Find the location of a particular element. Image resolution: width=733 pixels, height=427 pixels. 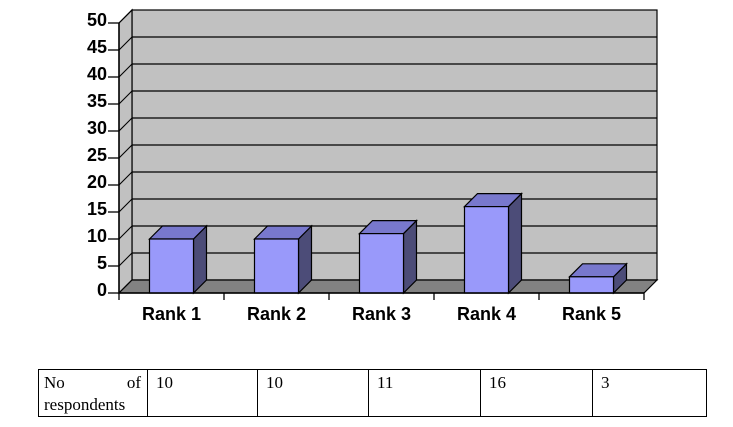

respondents-table: No of respondents 10 10 11 16 3 is located at coordinates (372, 393).